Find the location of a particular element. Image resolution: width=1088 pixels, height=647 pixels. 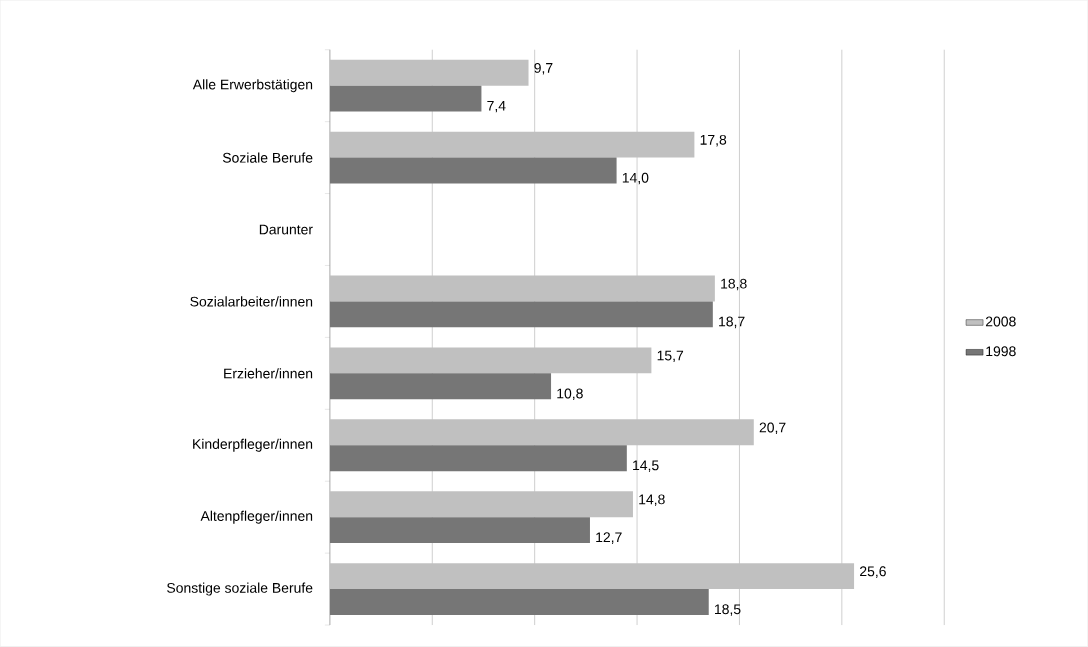

data-label: 14,8 is located at coordinates (652, 500).